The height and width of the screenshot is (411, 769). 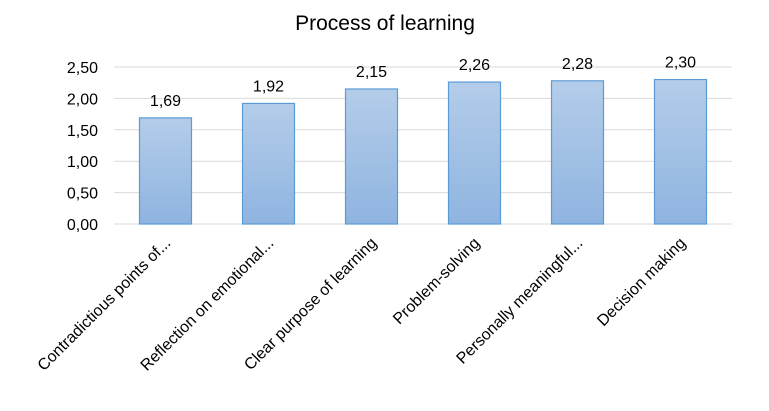 What do you see at coordinates (474, 65) in the screenshot?
I see `data-label: 2,26` at bounding box center [474, 65].